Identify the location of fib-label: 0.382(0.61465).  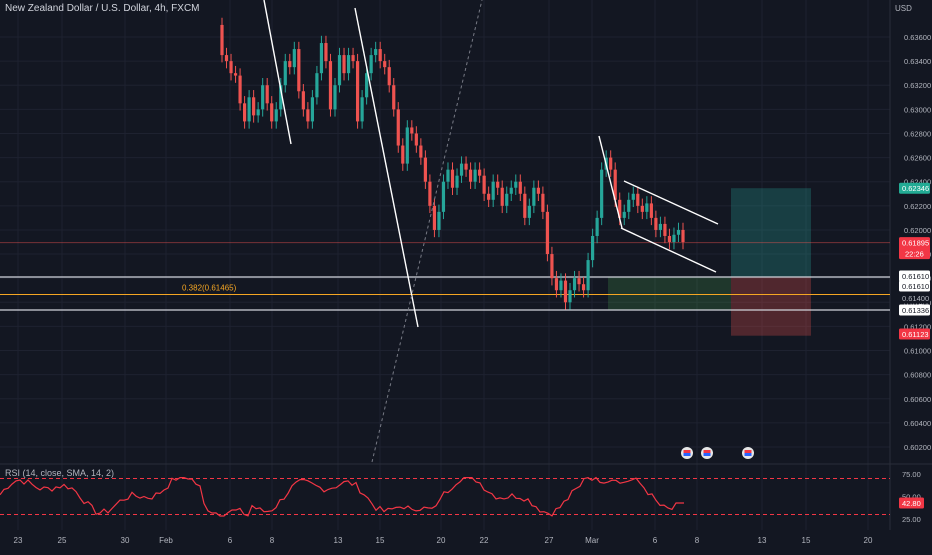
(209, 287).